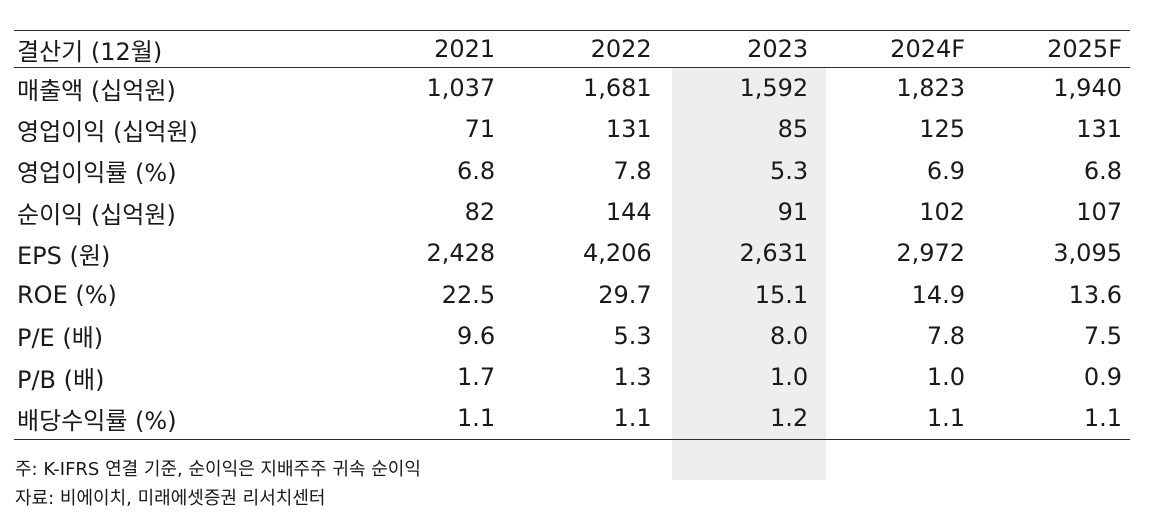 This screenshot has width=1154, height=515. I want to click on table-row-pb: P/B (배) 1.7 1.3 1.0 1.0 0.9, so click(572, 377).